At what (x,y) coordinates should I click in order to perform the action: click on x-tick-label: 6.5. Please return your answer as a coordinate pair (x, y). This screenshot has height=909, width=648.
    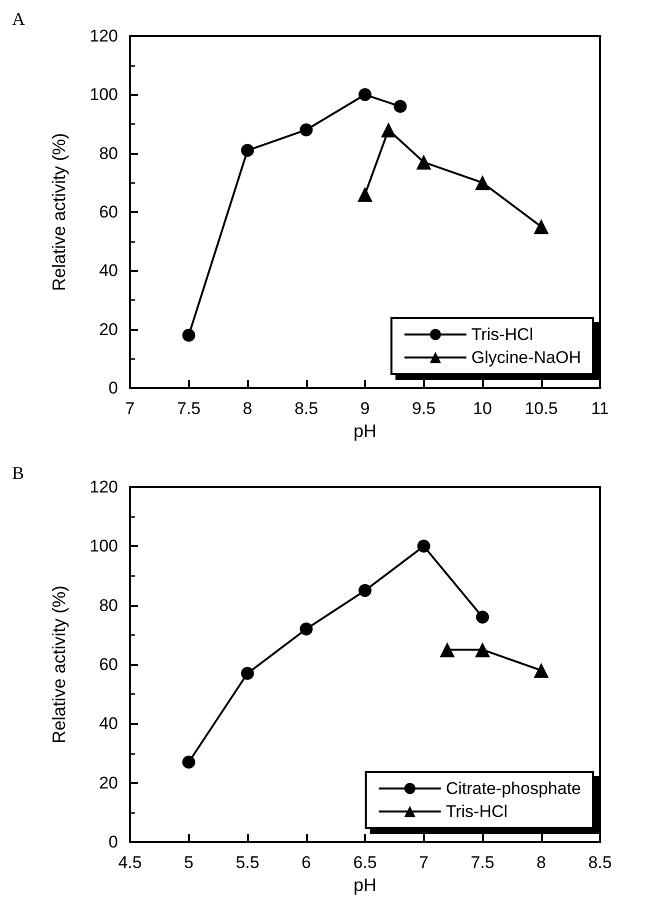
    Looking at the image, I should click on (365, 862).